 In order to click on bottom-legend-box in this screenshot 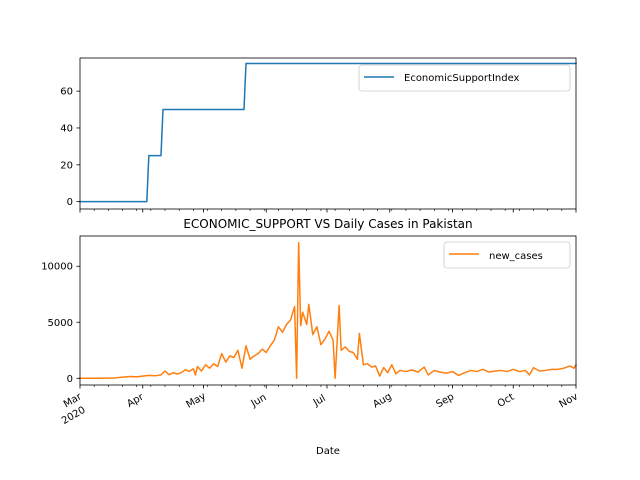, I will do `click(507, 255)`.